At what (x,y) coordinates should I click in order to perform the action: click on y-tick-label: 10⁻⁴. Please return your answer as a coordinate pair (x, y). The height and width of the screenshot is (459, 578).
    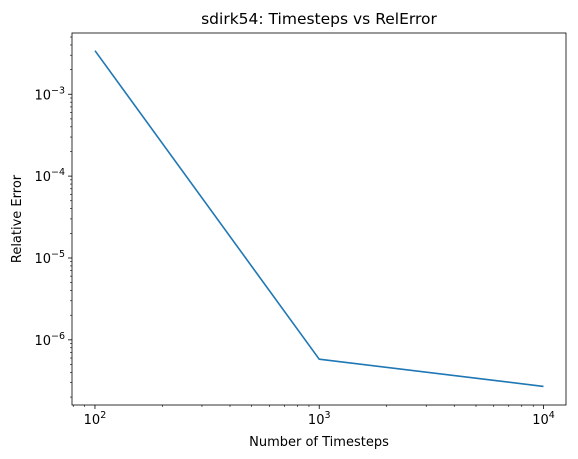
    Looking at the image, I should click on (49, 176).